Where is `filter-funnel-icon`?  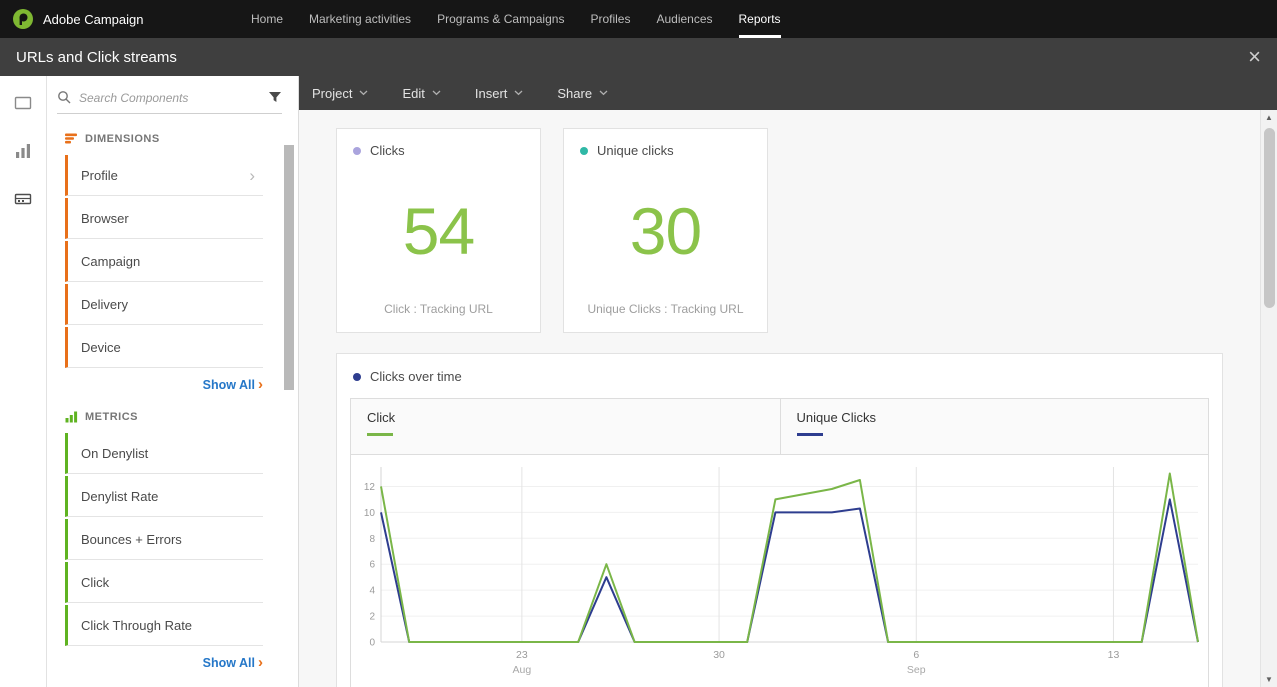
filter-funnel-icon is located at coordinates (275, 97).